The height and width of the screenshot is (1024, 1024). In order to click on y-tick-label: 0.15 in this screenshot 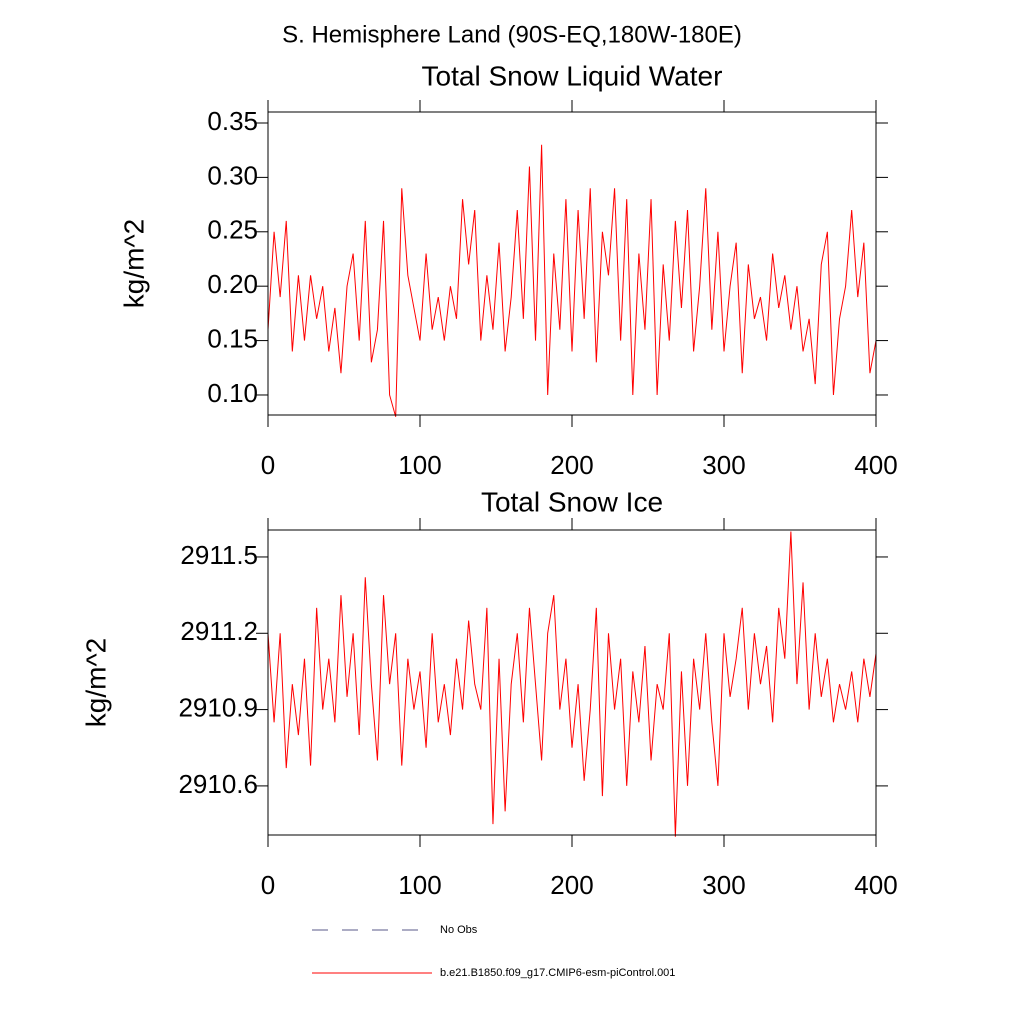, I will do `click(232, 338)`.